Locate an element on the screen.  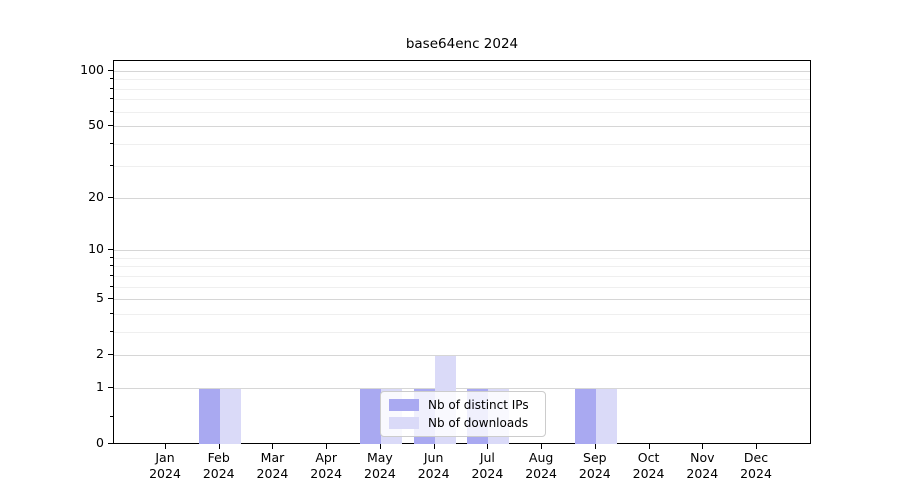
x-tick-month-aug: Aug is located at coordinates (541, 457).